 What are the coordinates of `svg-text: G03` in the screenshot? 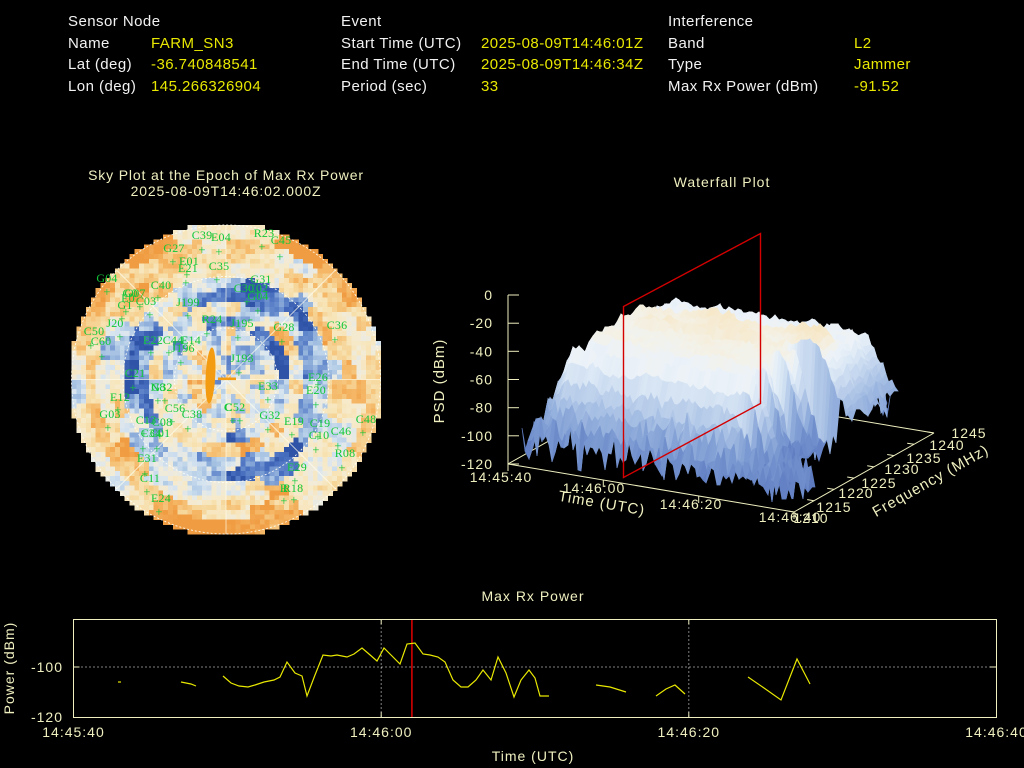 It's located at (109, 414).